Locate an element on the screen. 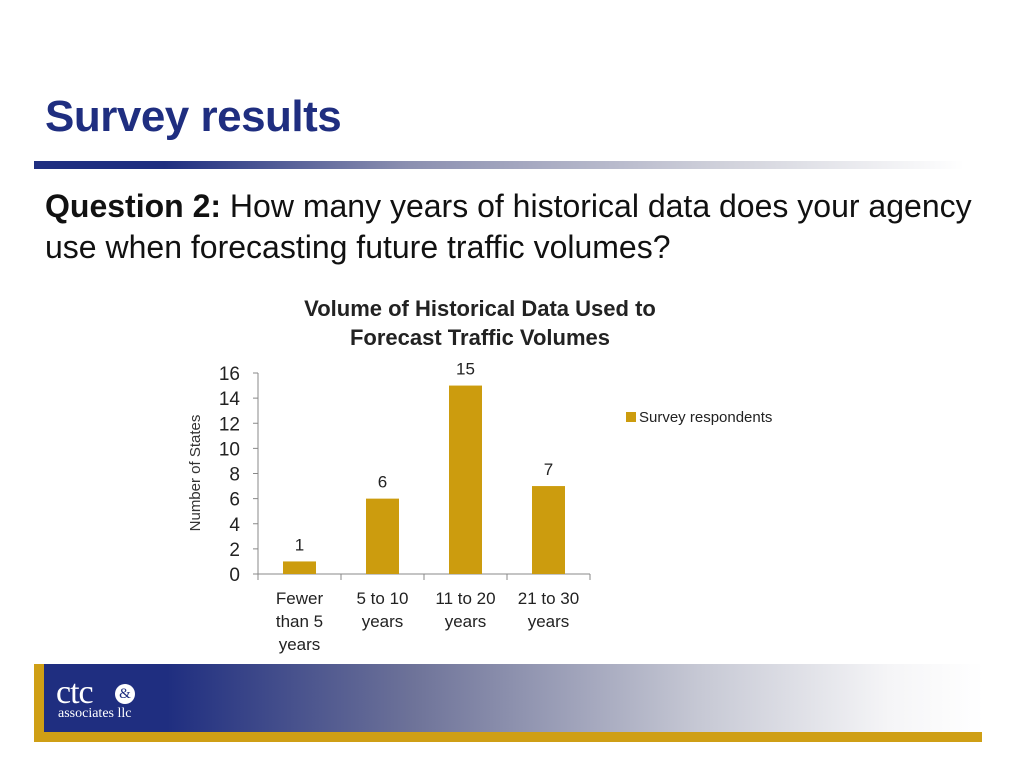 This screenshot has width=1024, height=768. x-tick-label: 11 to 20 is located at coordinates (465, 598).